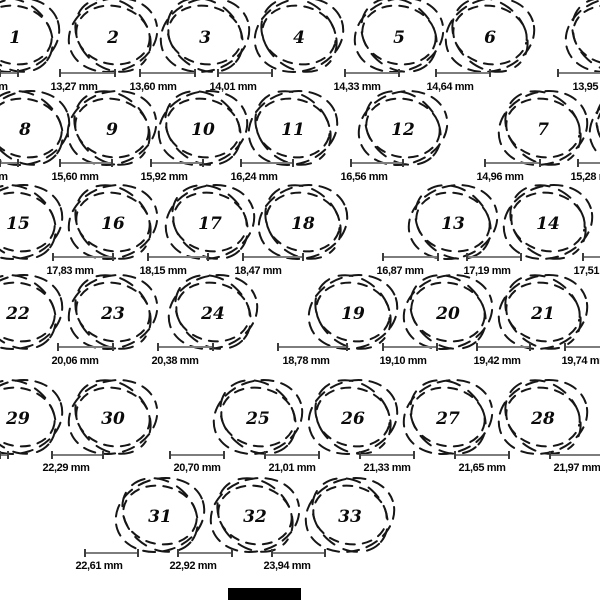  Describe the element at coordinates (306, 361) in the screenshot. I see `diameter-label: 18,78 mm` at that location.